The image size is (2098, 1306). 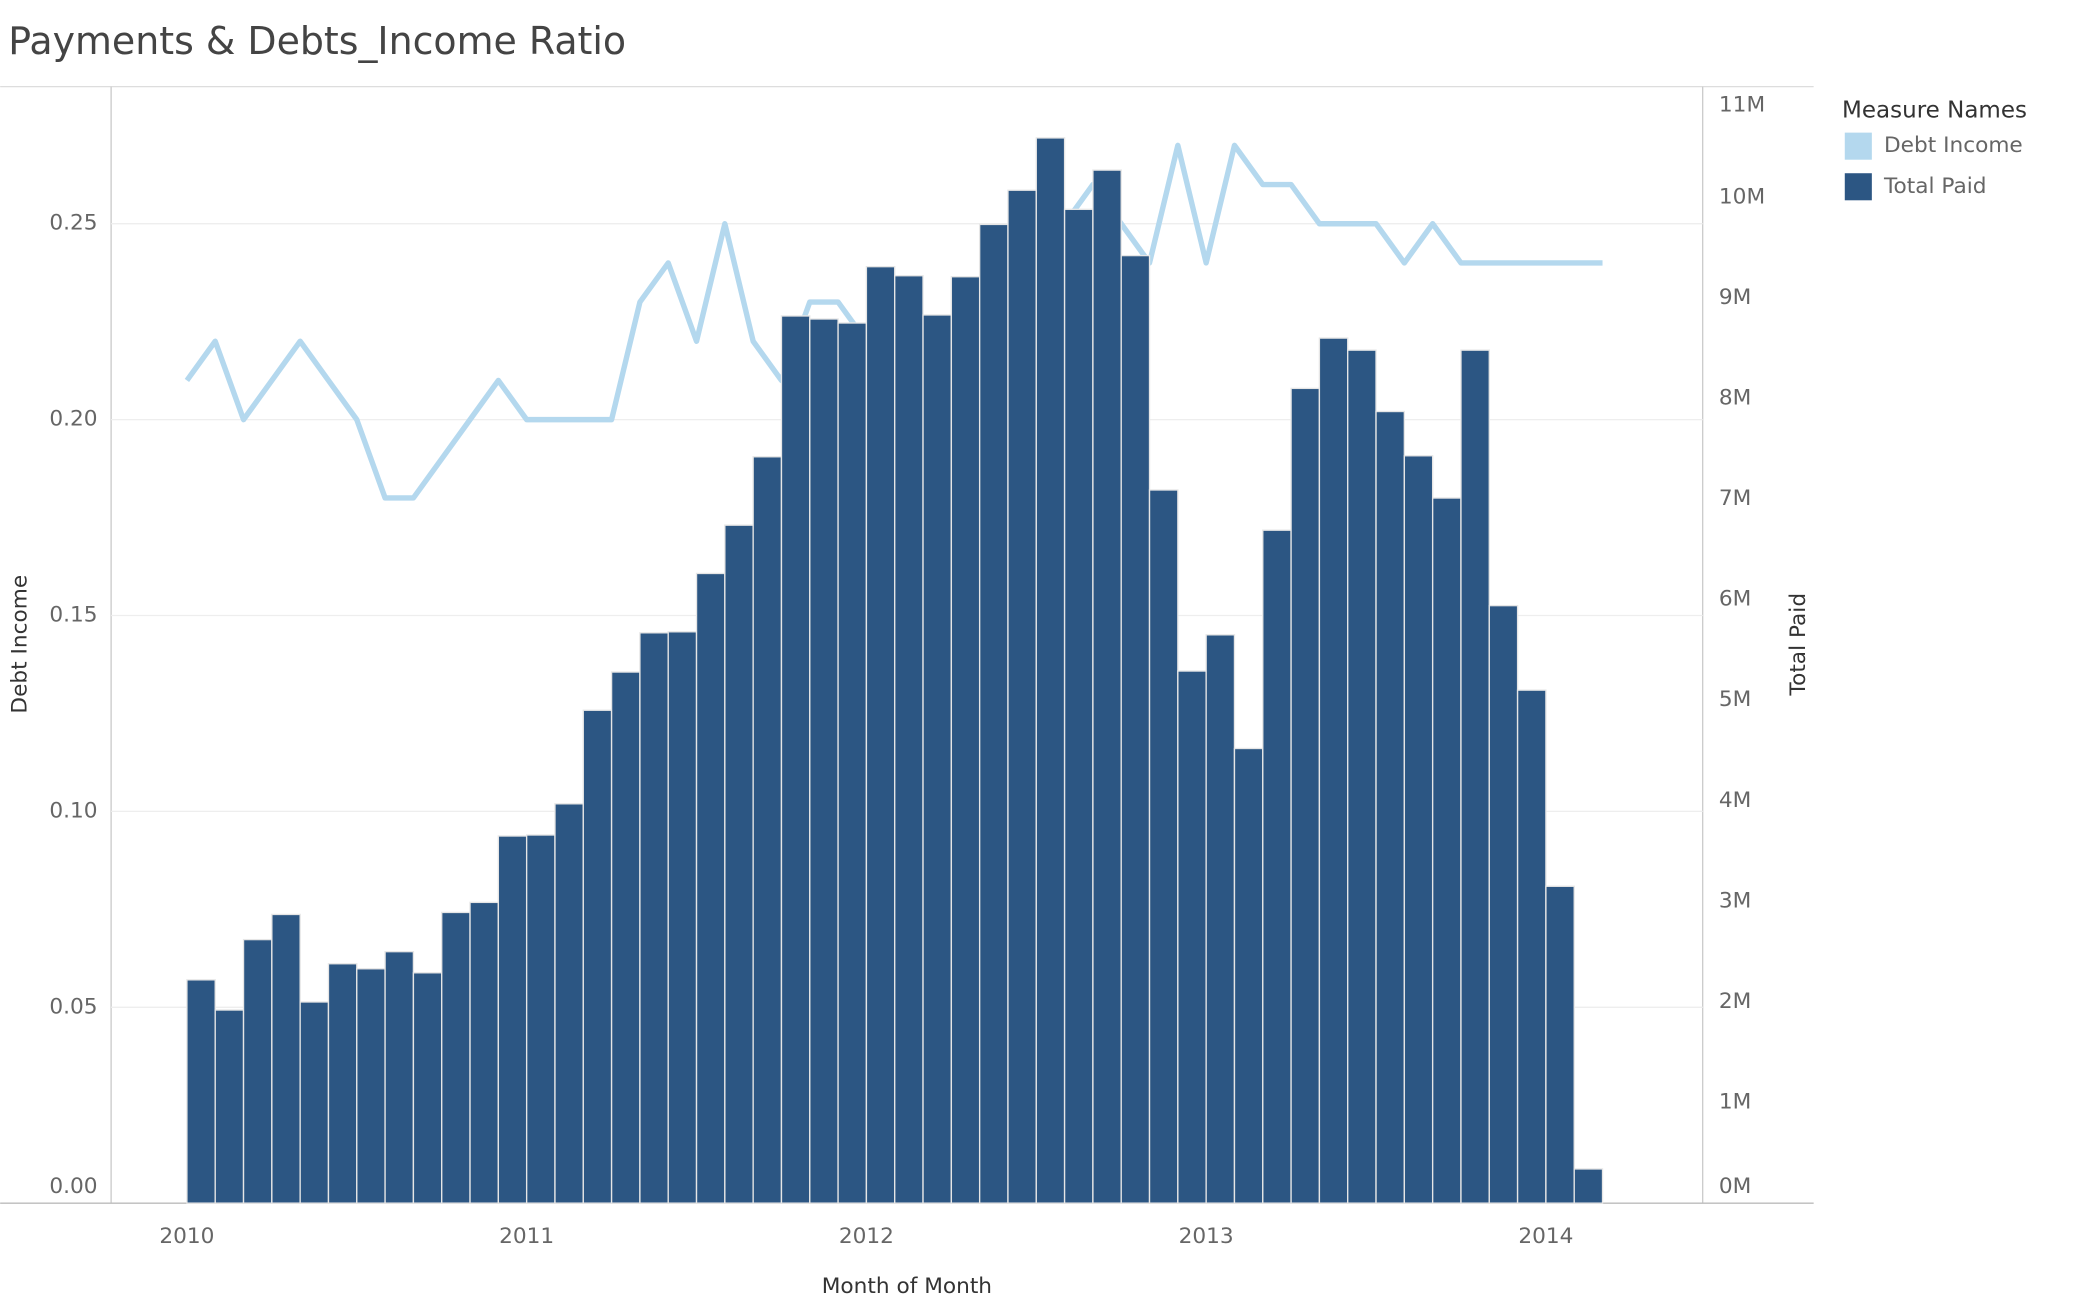 I want to click on y2-tick-label: 9M, so click(x=1735, y=297).